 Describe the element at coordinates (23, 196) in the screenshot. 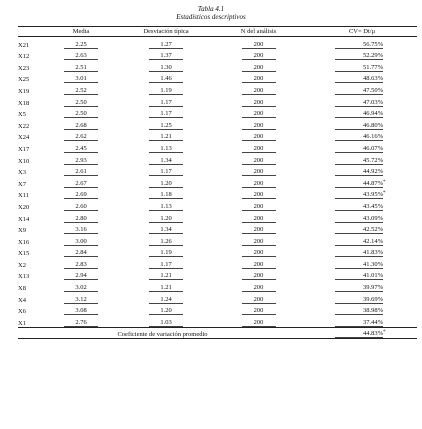

I see `row-label: X11` at that location.